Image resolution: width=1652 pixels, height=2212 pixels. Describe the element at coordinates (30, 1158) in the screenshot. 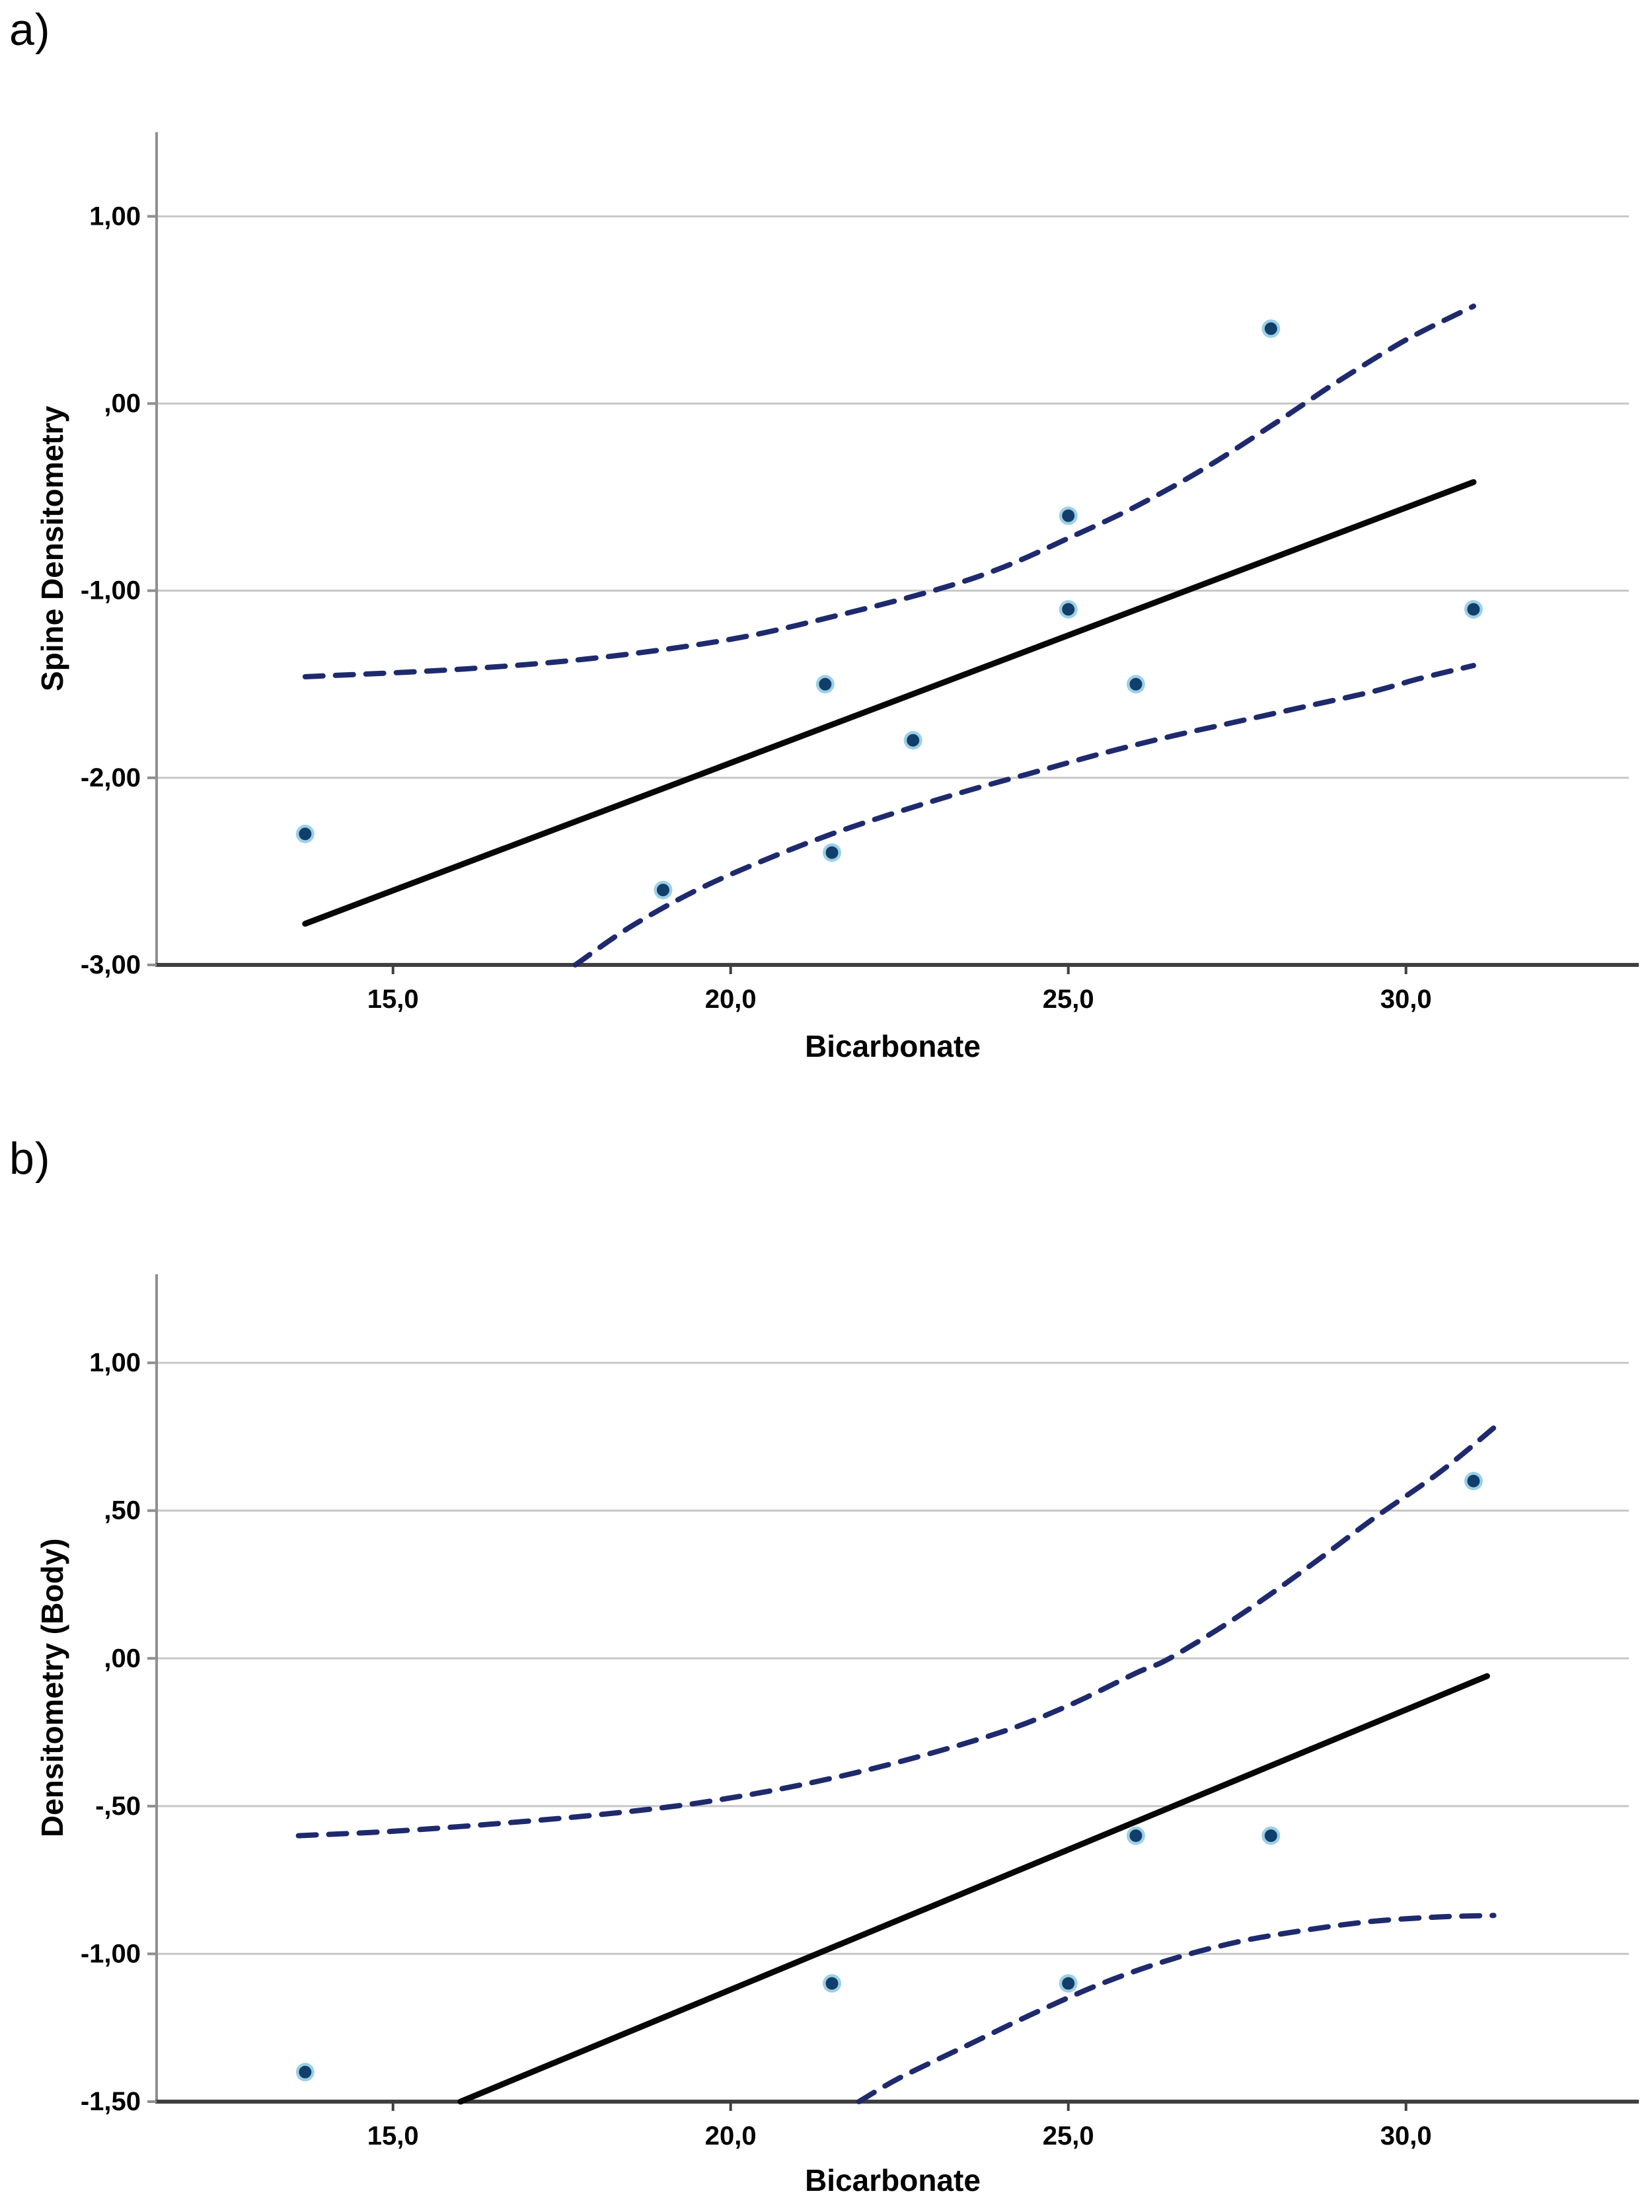

I see `panel-b-letter: b)` at that location.